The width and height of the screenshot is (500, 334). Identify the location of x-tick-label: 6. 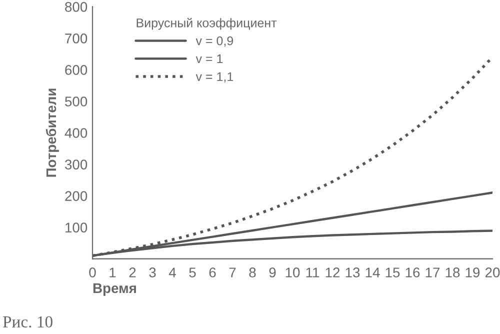
(212, 273).